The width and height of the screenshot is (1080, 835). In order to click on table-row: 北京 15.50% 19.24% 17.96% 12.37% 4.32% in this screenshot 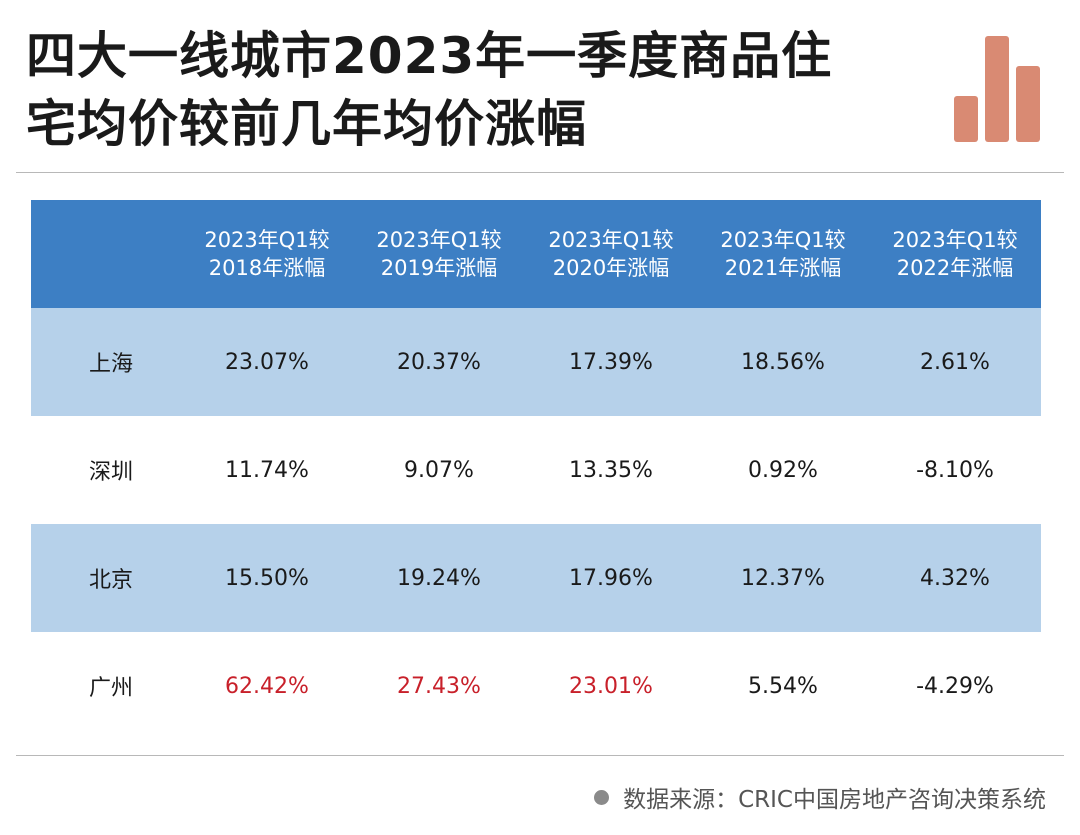, I will do `click(536, 578)`.